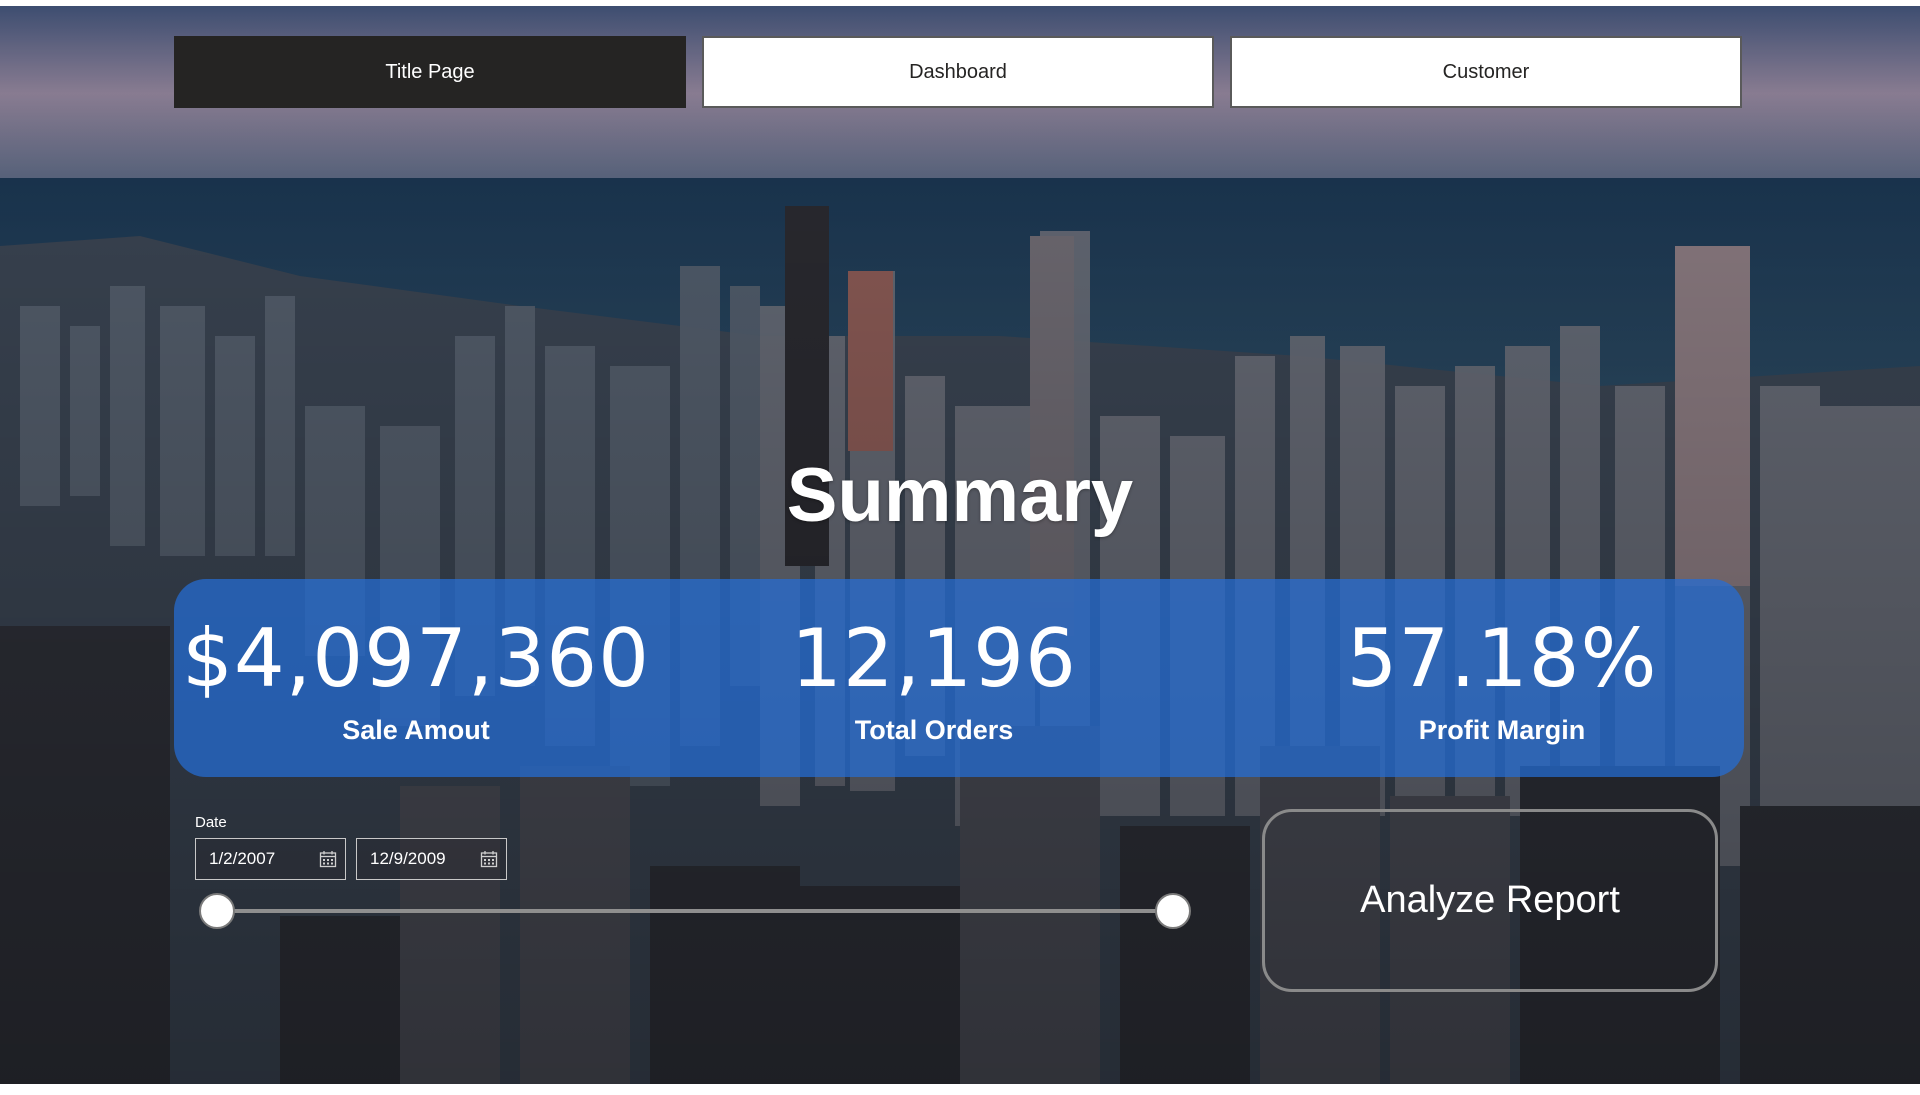 Image resolution: width=1920 pixels, height=1095 pixels. Describe the element at coordinates (408, 858) in the screenshot. I see `end-date-value: 12/9/2009` at that location.